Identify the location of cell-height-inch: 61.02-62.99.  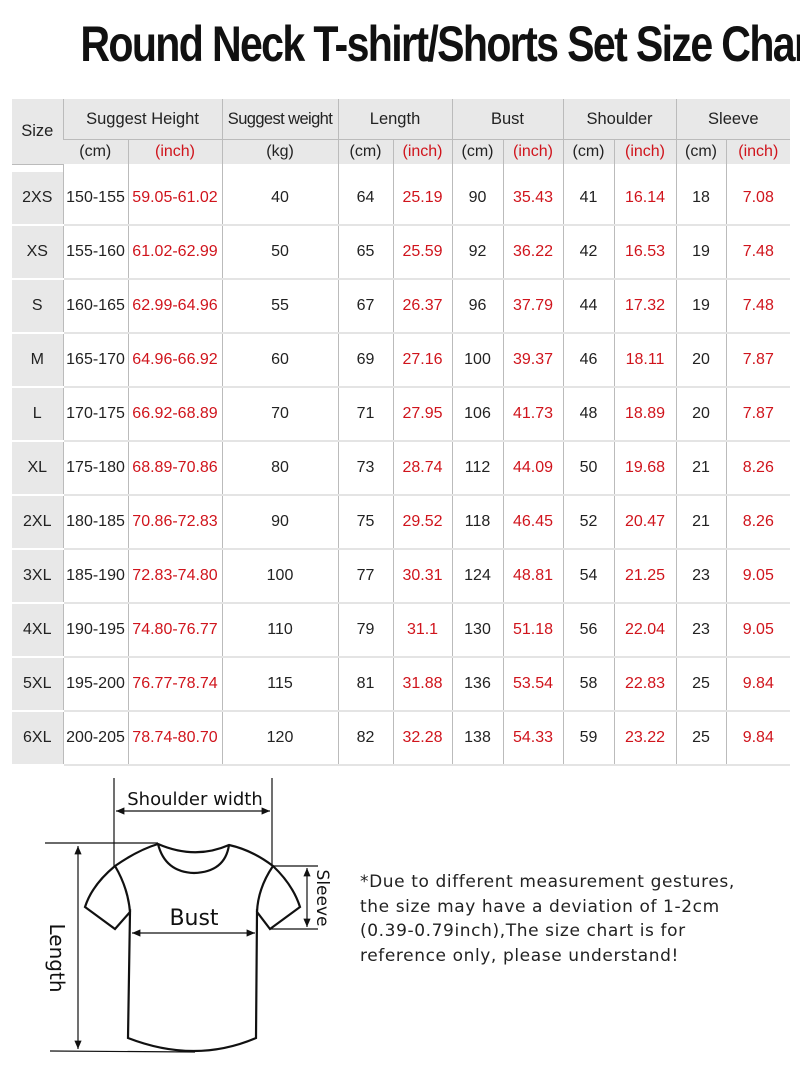
(175, 252).